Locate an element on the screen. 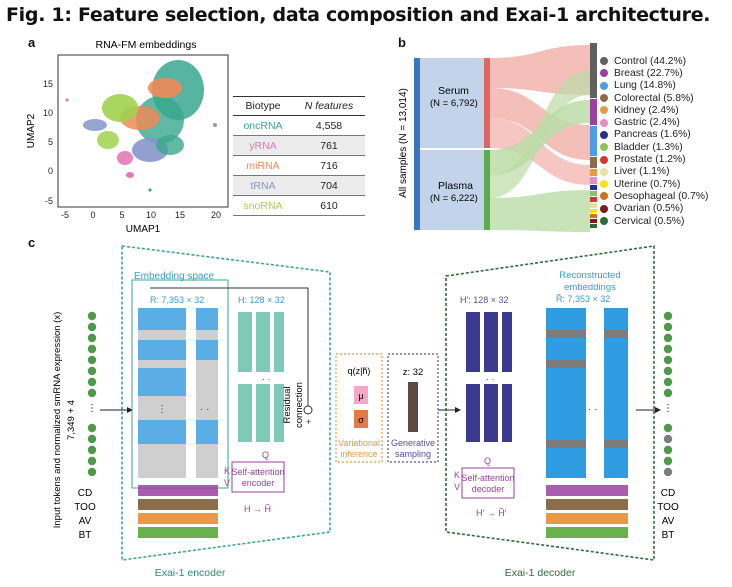 This screenshot has height=587, width=732. legend-label: Breast (22.7%) is located at coordinates (648, 73).